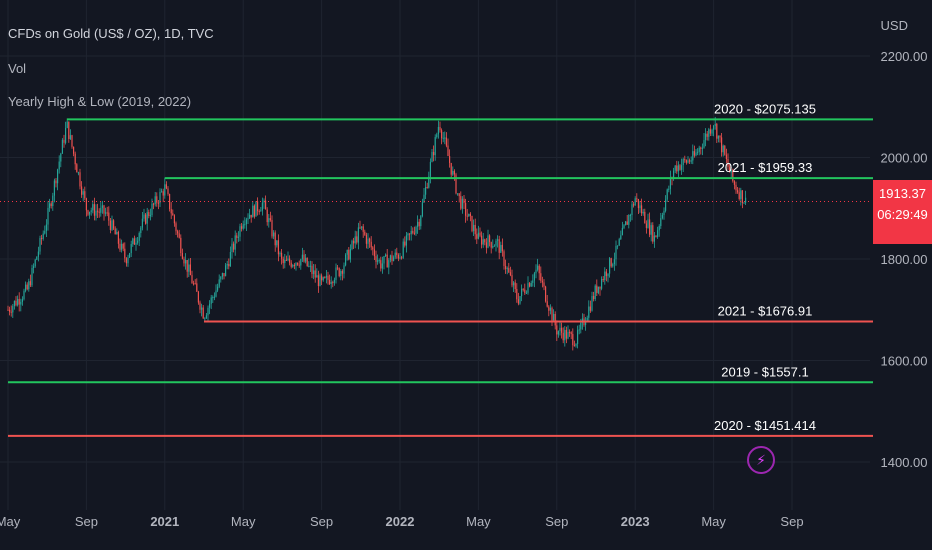  I want to click on volume-indicator-label: Vol, so click(17, 68).